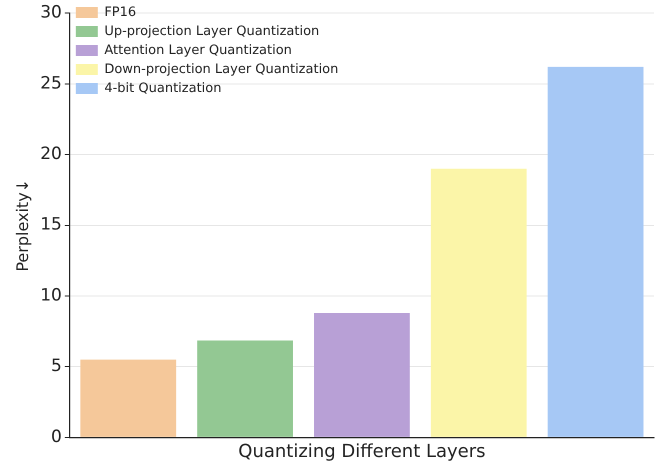 The image size is (664, 471). Describe the element at coordinates (51, 83) in the screenshot. I see `y-tick-label: 25` at that location.